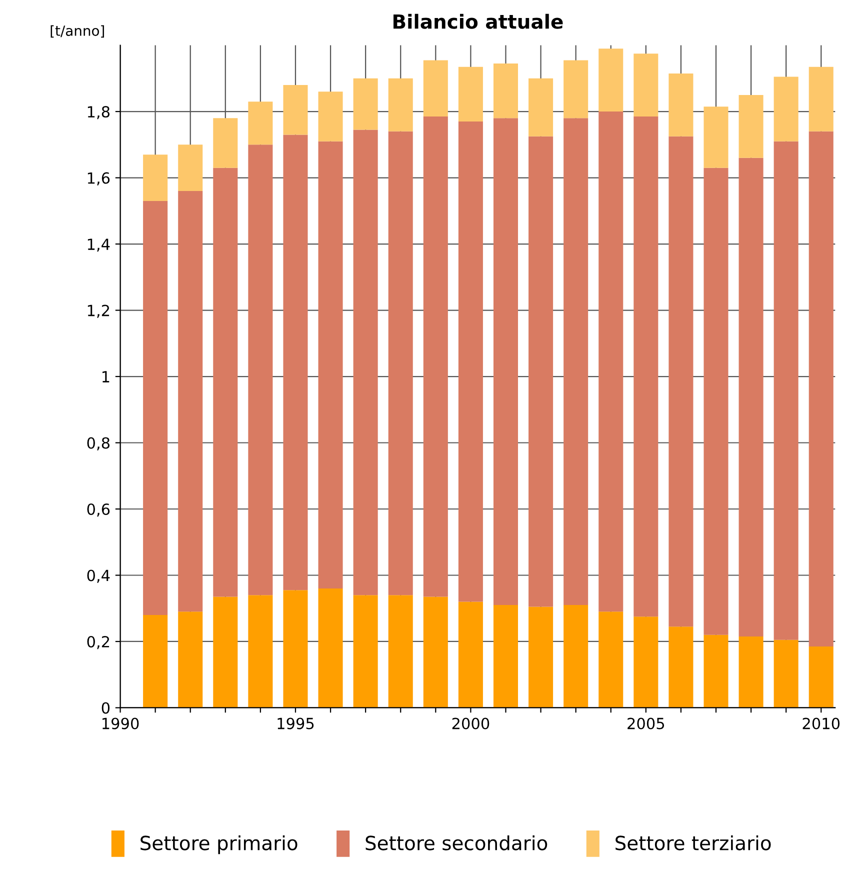  Describe the element at coordinates (821, 724) in the screenshot. I see `x-tick-label: 2010` at that location.